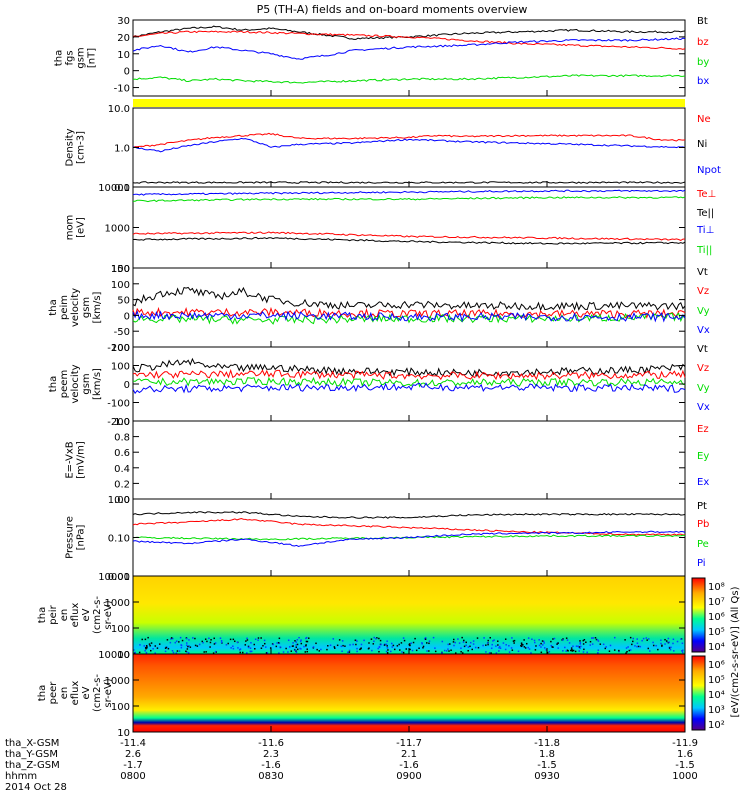 This screenshot has width=750, height=800. What do you see at coordinates (114, 188) in the screenshot?
I see `y-tick-label: 10000` at bounding box center [114, 188].